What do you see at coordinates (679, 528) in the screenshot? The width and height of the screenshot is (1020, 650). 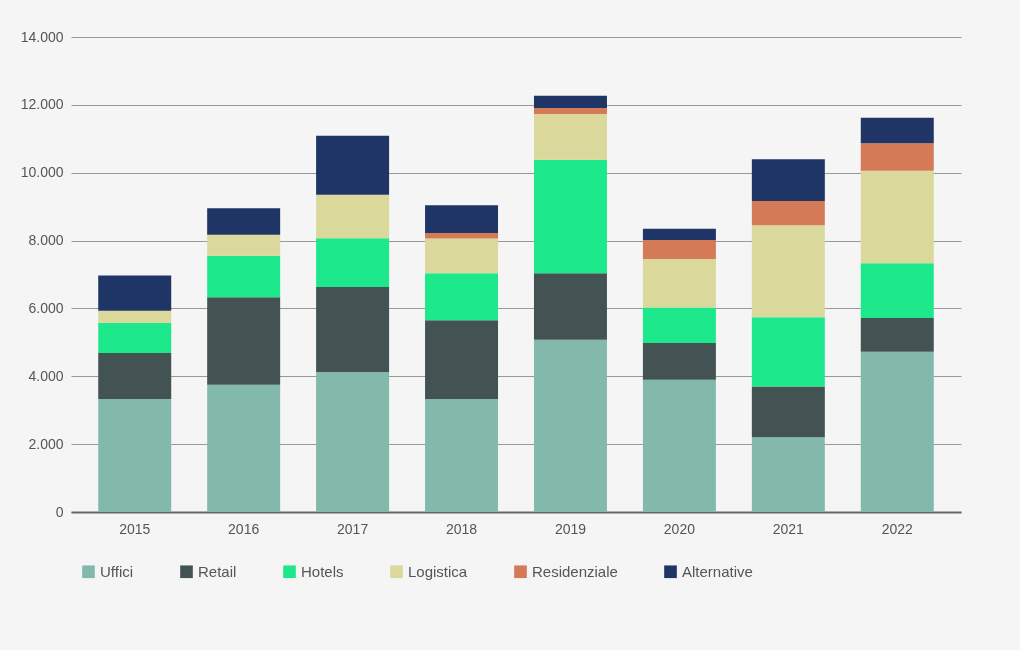 I see `x-tick-label: 2020` at bounding box center [679, 528].